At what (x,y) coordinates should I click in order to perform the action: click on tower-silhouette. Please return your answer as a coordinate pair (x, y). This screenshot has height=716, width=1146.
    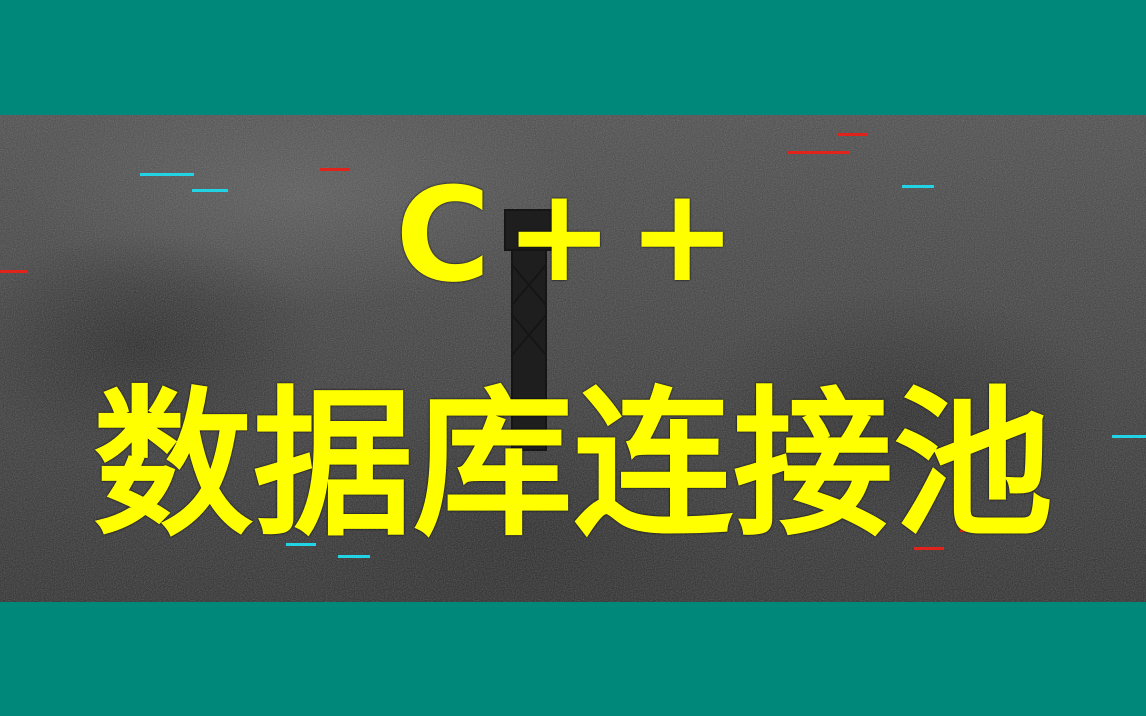
    Looking at the image, I should click on (529, 330).